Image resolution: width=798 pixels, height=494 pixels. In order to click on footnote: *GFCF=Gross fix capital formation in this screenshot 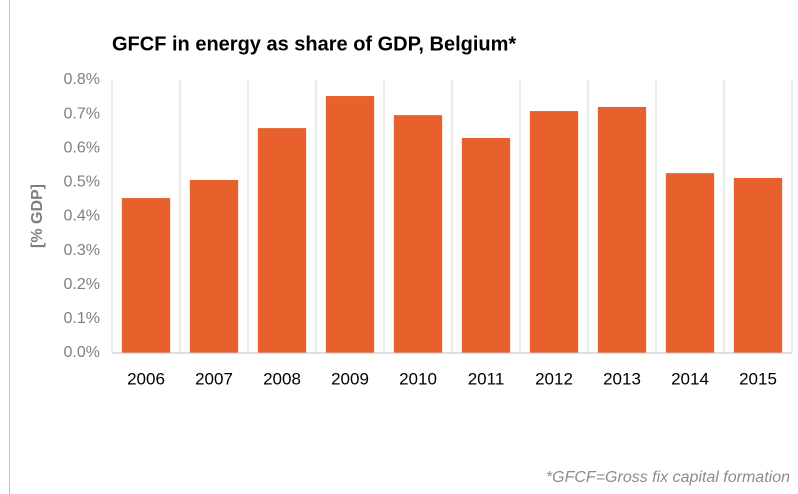, I will do `click(668, 477)`.